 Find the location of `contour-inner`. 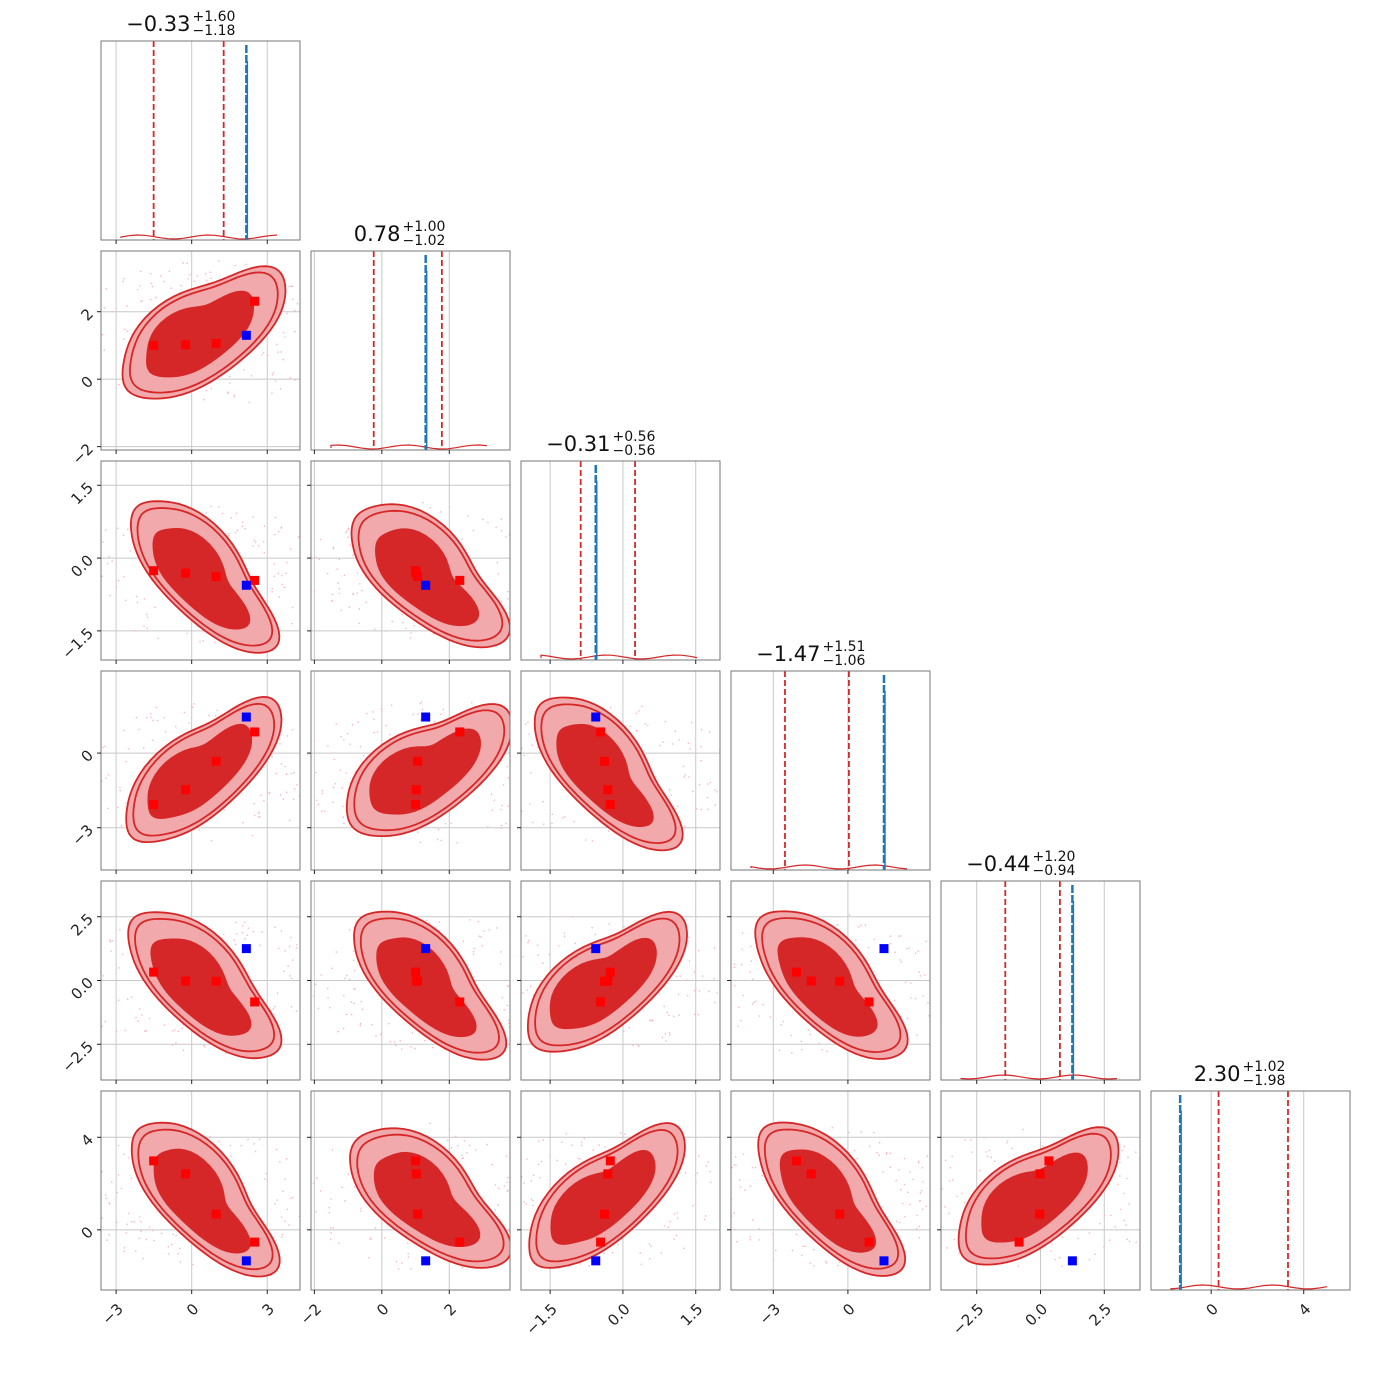

contour-inner is located at coordinates (427, 1199).